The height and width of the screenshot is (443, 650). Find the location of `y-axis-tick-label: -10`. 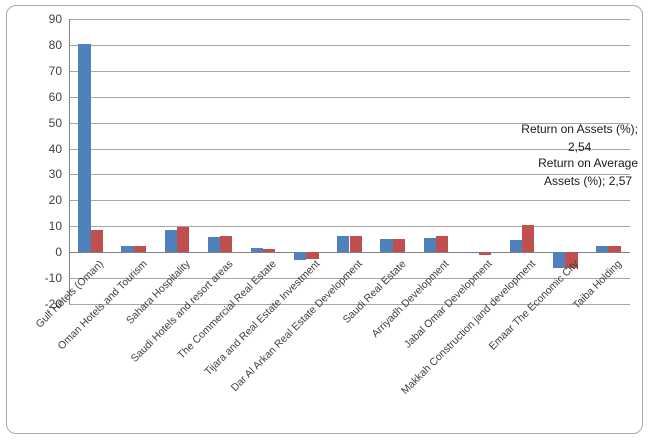

y-axis-tick-label: -10 is located at coordinates (53, 278).